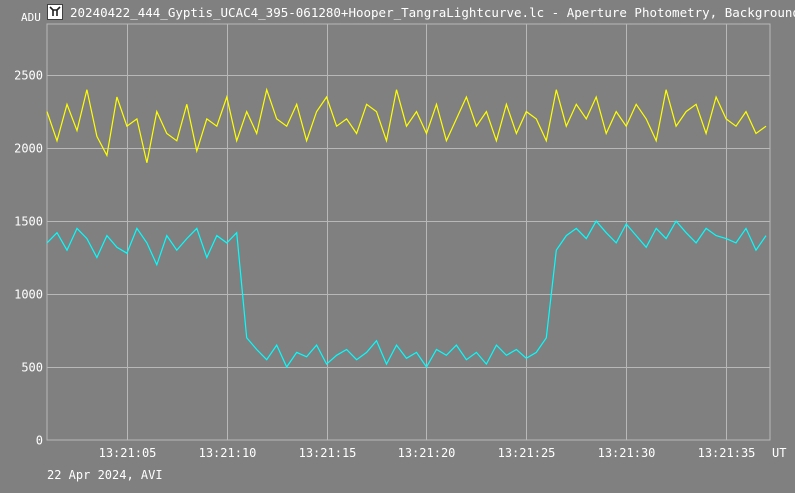 The width and height of the screenshot is (795, 493). What do you see at coordinates (105, 475) in the screenshot?
I see `footer-date-label: 22 Apr 2024, AVI` at bounding box center [105, 475].